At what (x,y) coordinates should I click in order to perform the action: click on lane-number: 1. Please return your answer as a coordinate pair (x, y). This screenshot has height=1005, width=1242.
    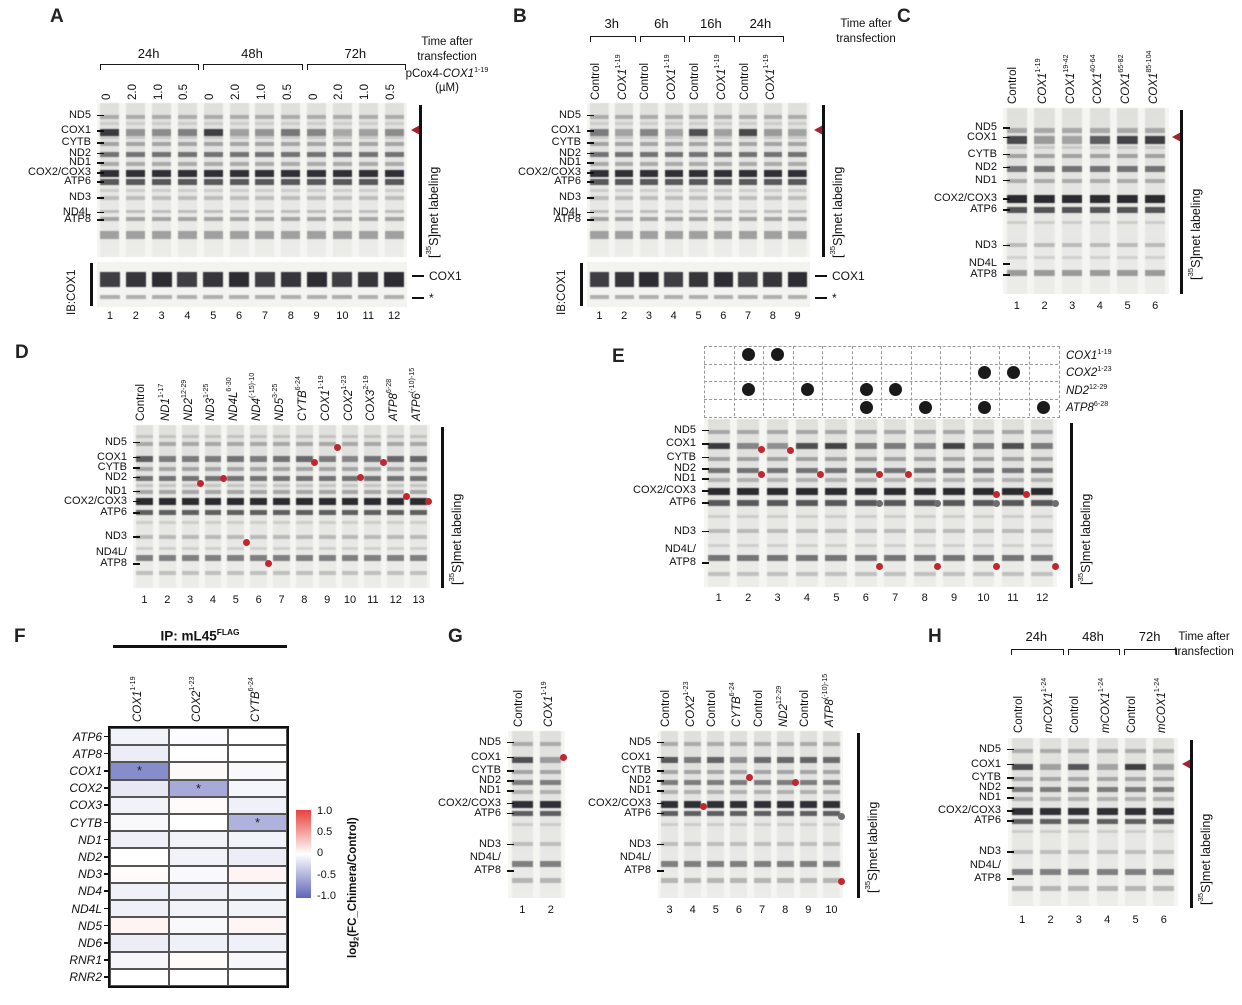
    Looking at the image, I should click on (522, 910).